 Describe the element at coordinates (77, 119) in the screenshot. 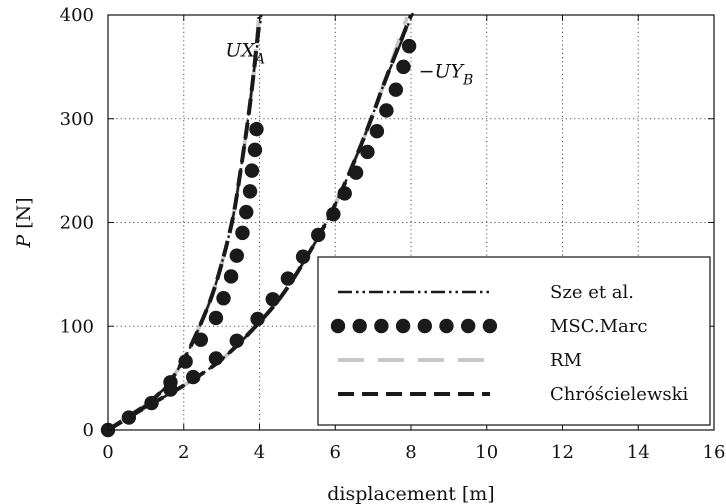

I see `y-tick-label: 300` at that location.